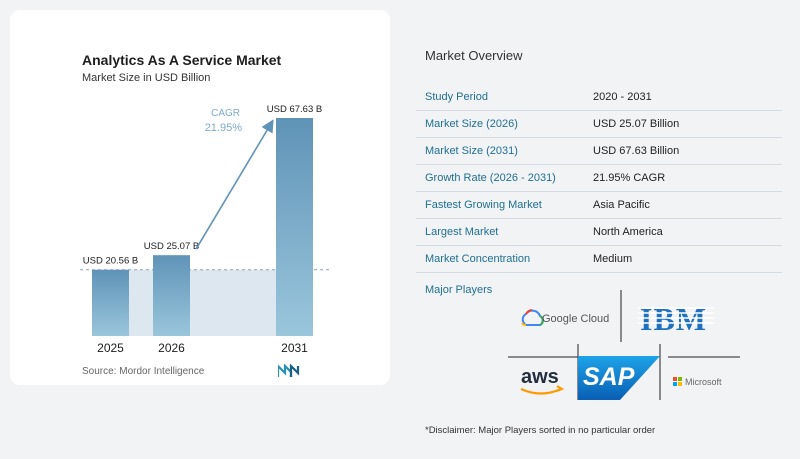 The width and height of the screenshot is (800, 459). I want to click on x-tick-label: 2031, so click(294, 348).